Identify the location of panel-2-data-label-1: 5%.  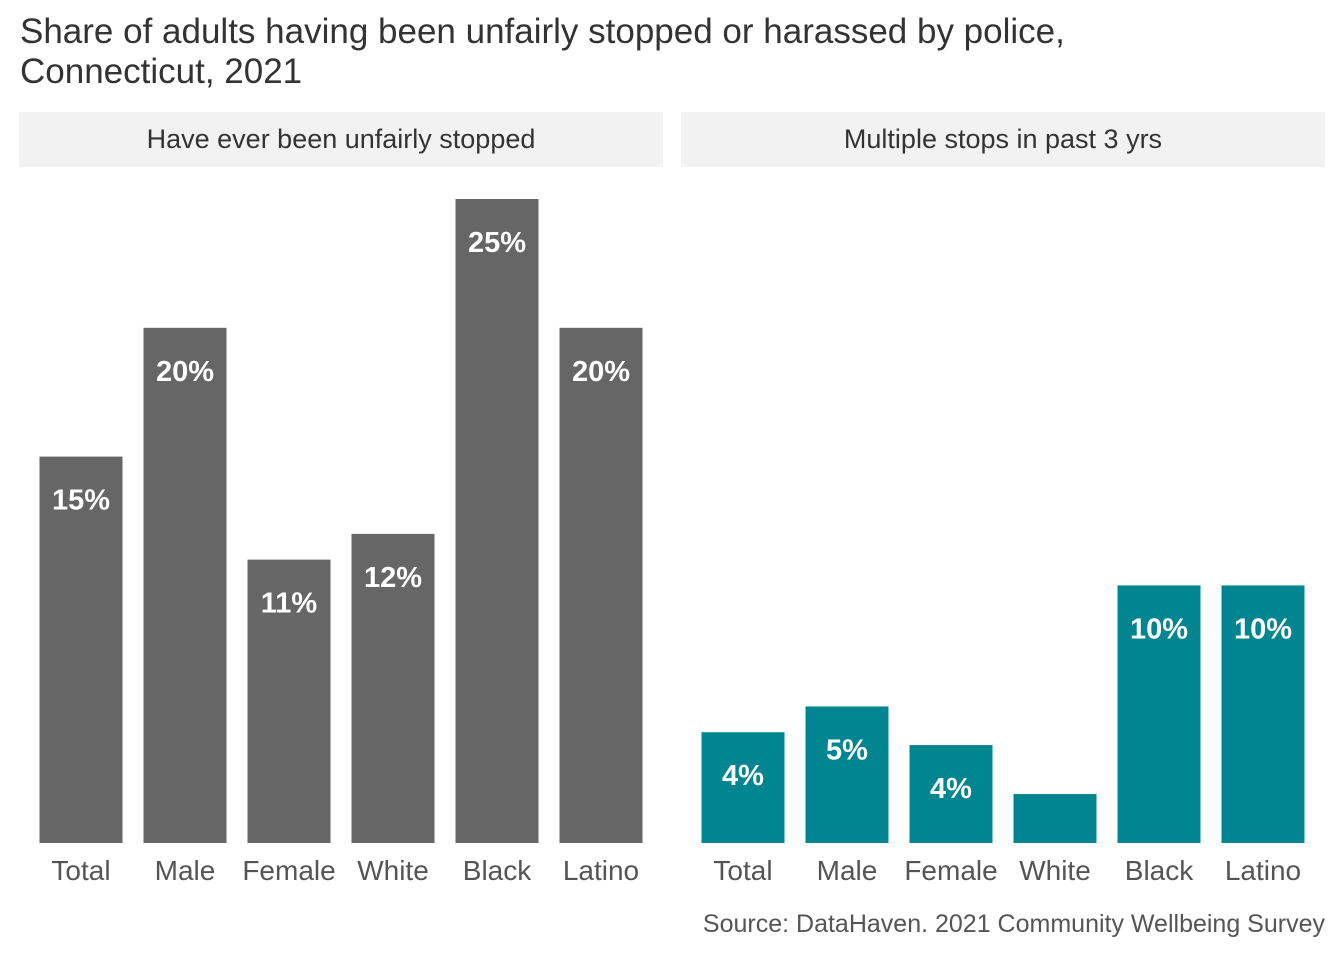
(847, 750).